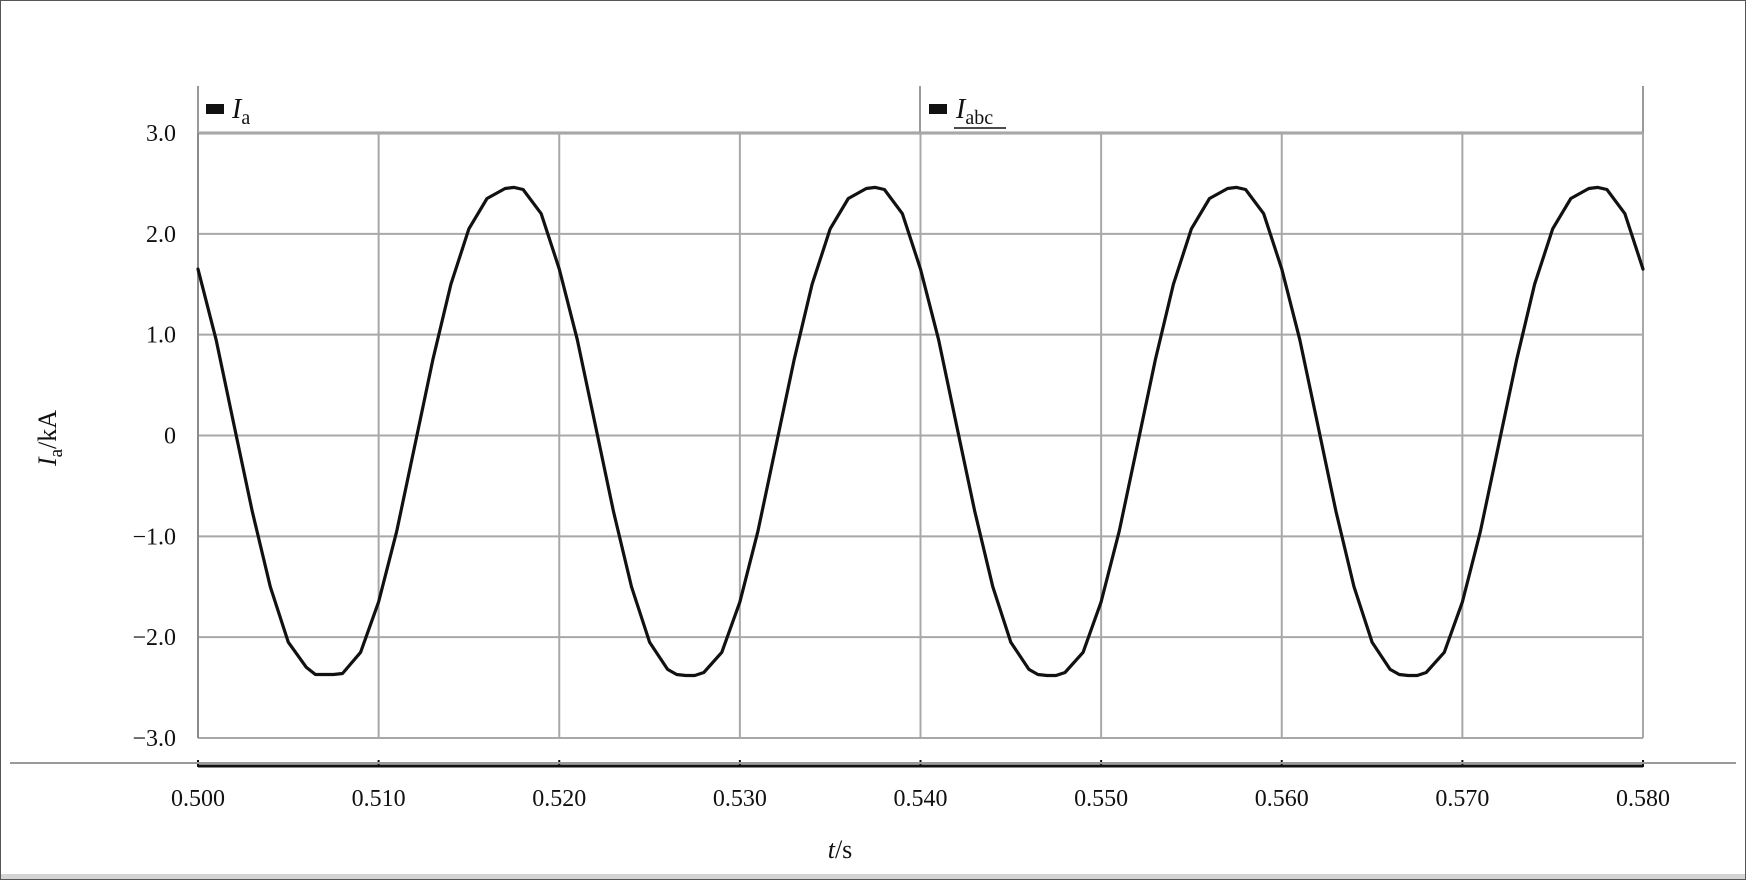 This screenshot has width=1746, height=880. I want to click on y-tick-label-5: −2.0, so click(154, 638).